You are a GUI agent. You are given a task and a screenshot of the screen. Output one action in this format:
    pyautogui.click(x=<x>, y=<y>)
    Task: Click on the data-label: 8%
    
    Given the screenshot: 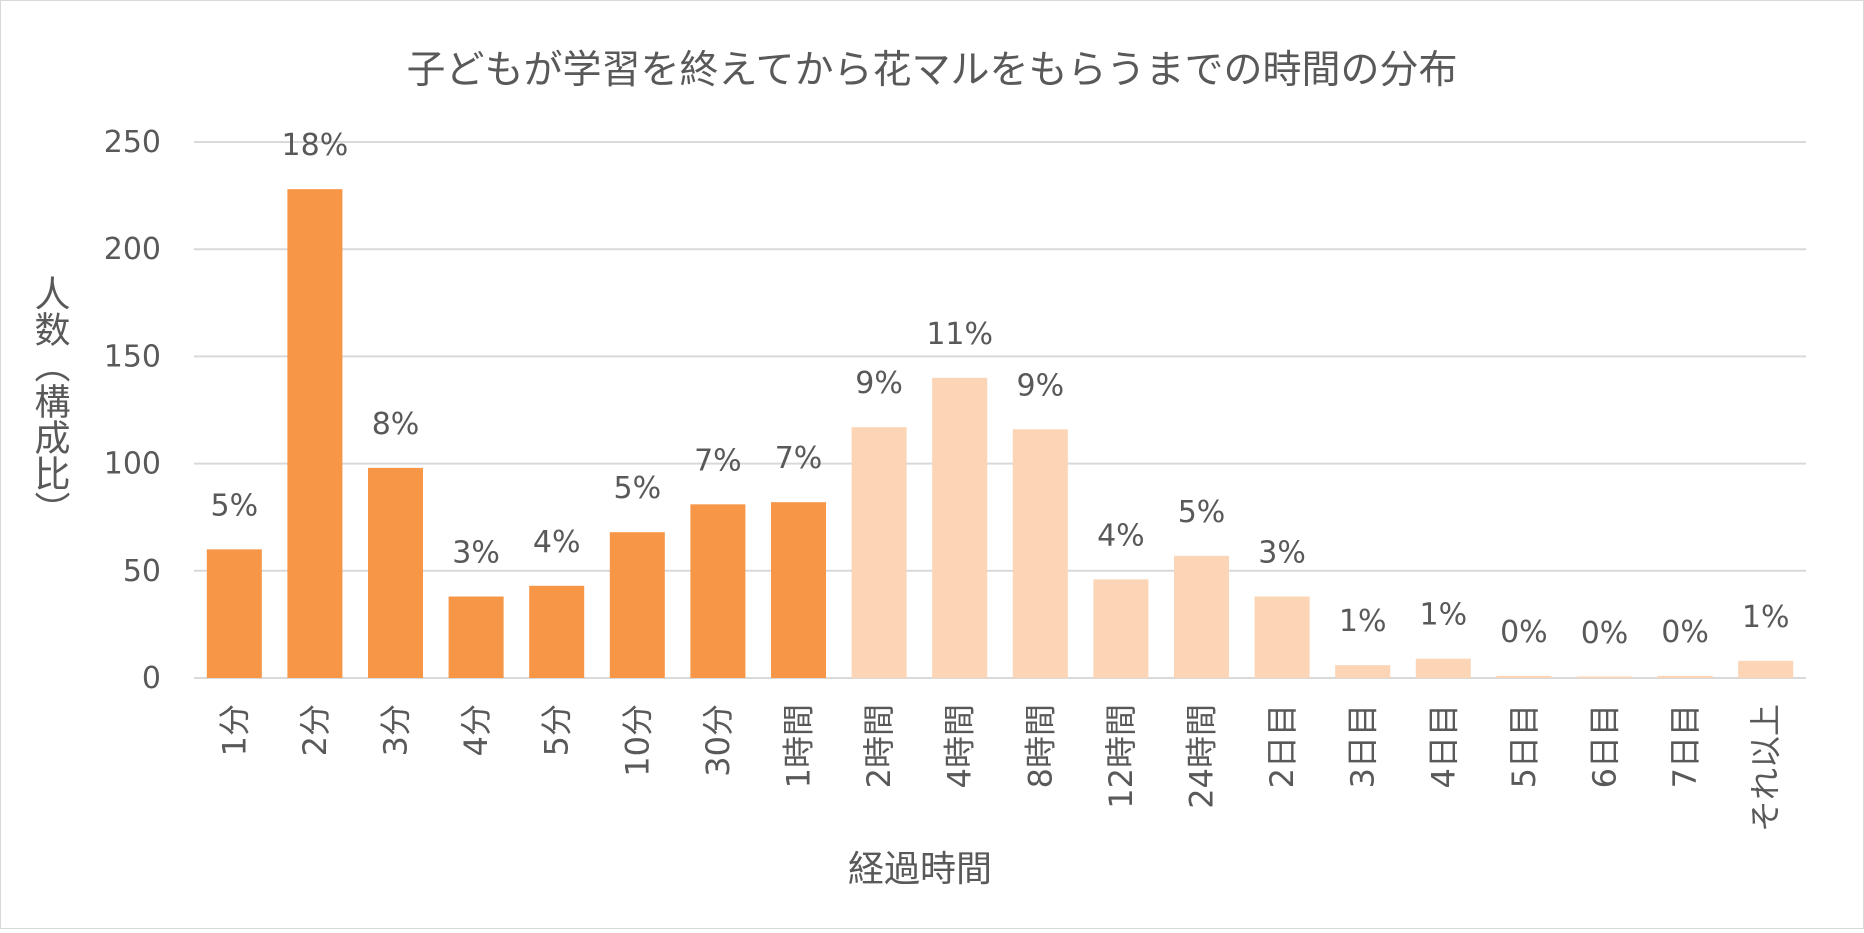 What is the action you would take?
    pyautogui.click(x=396, y=424)
    